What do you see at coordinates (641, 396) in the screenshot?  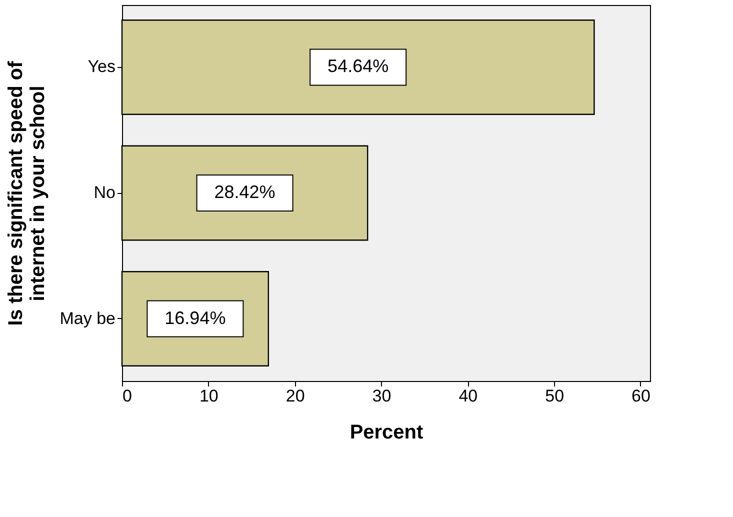 I see `x-tick-label: 60` at bounding box center [641, 396].